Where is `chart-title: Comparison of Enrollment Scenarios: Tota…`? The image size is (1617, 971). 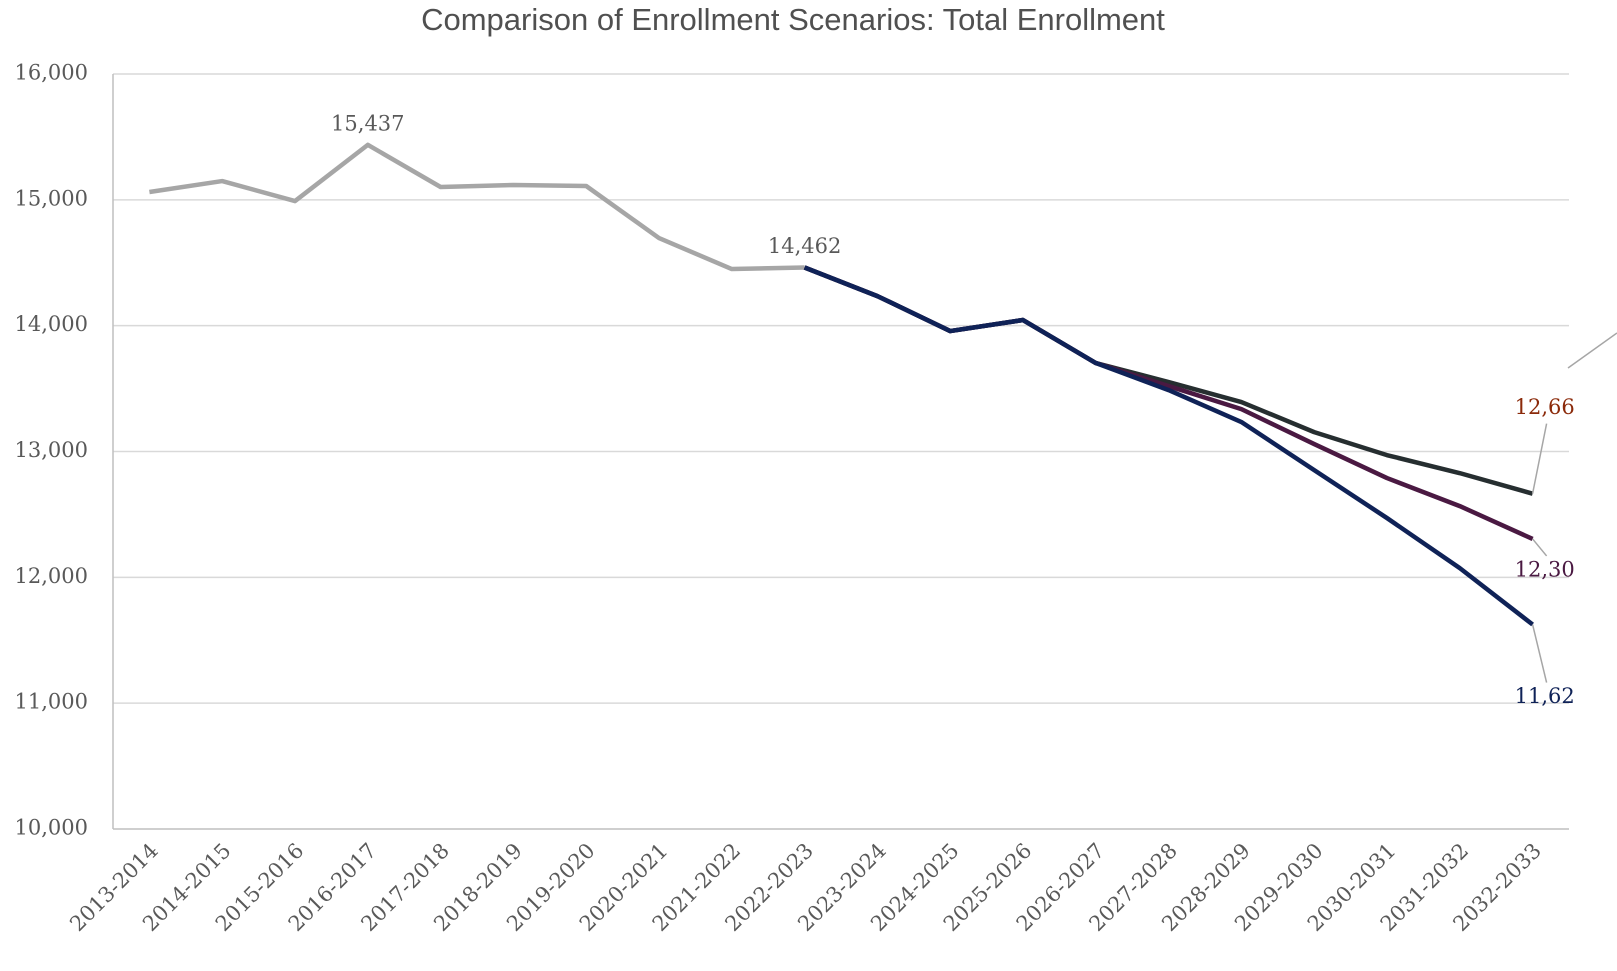
chart-title: Comparison of Enrollment Scenarios: Tota… is located at coordinates (793, 19).